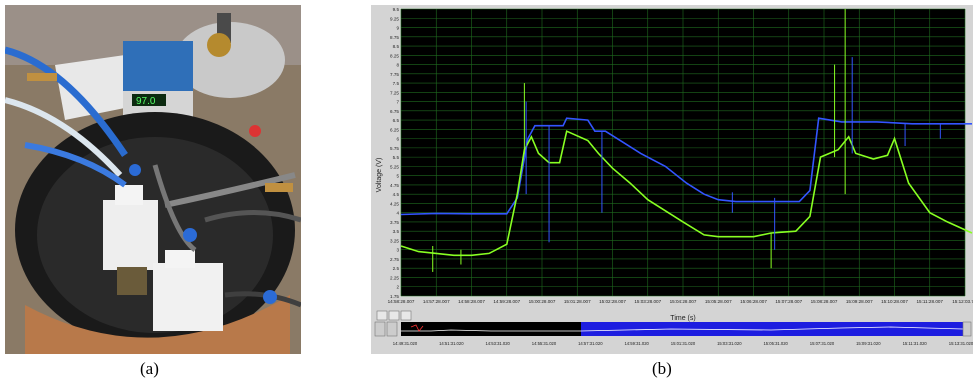 Image resolution: width=979 pixels, height=381 pixels. Describe the element at coordinates (406, 315) in the screenshot. I see `pan-tool-button` at that location.